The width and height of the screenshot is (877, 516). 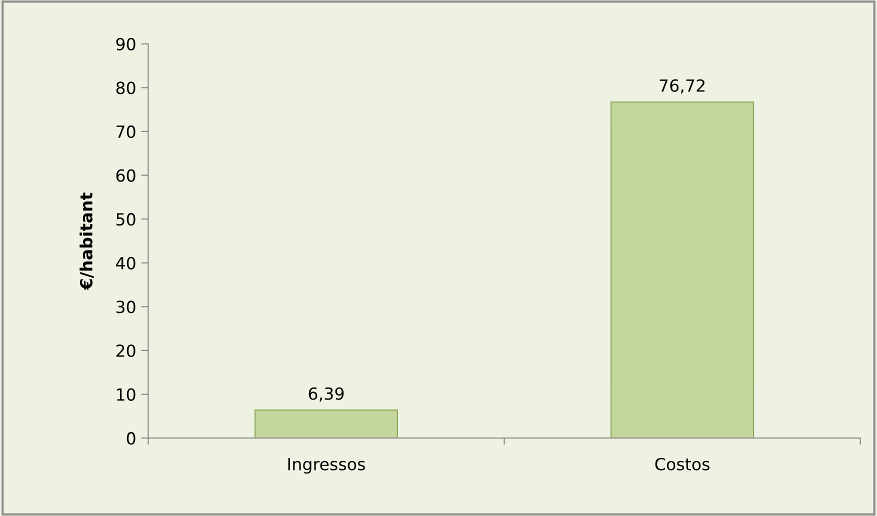 What do you see at coordinates (126, 44) in the screenshot?
I see `y-tick-label: 90` at bounding box center [126, 44].